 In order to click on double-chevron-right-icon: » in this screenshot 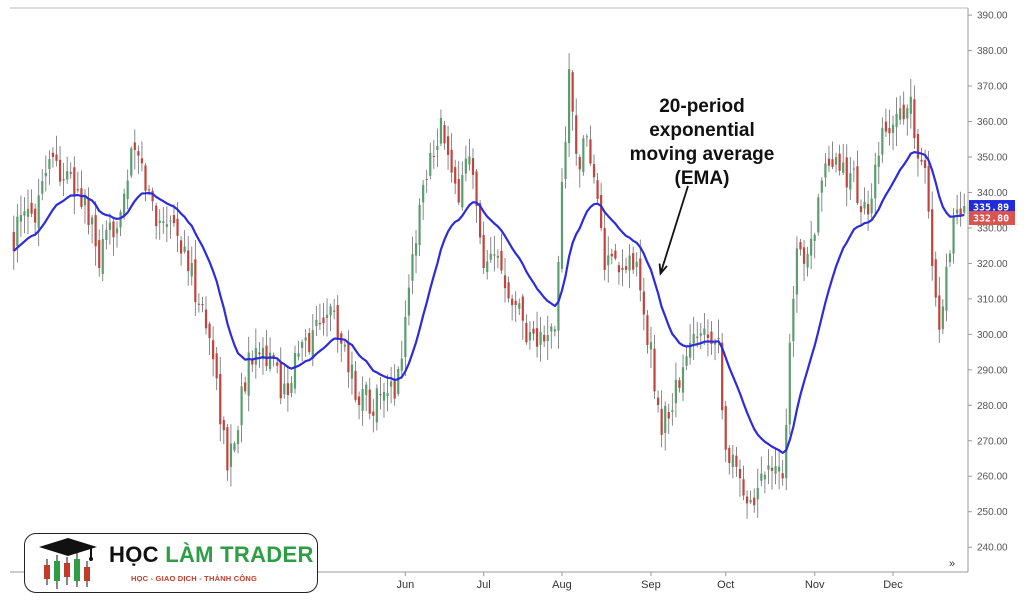, I will do `click(952, 564)`.